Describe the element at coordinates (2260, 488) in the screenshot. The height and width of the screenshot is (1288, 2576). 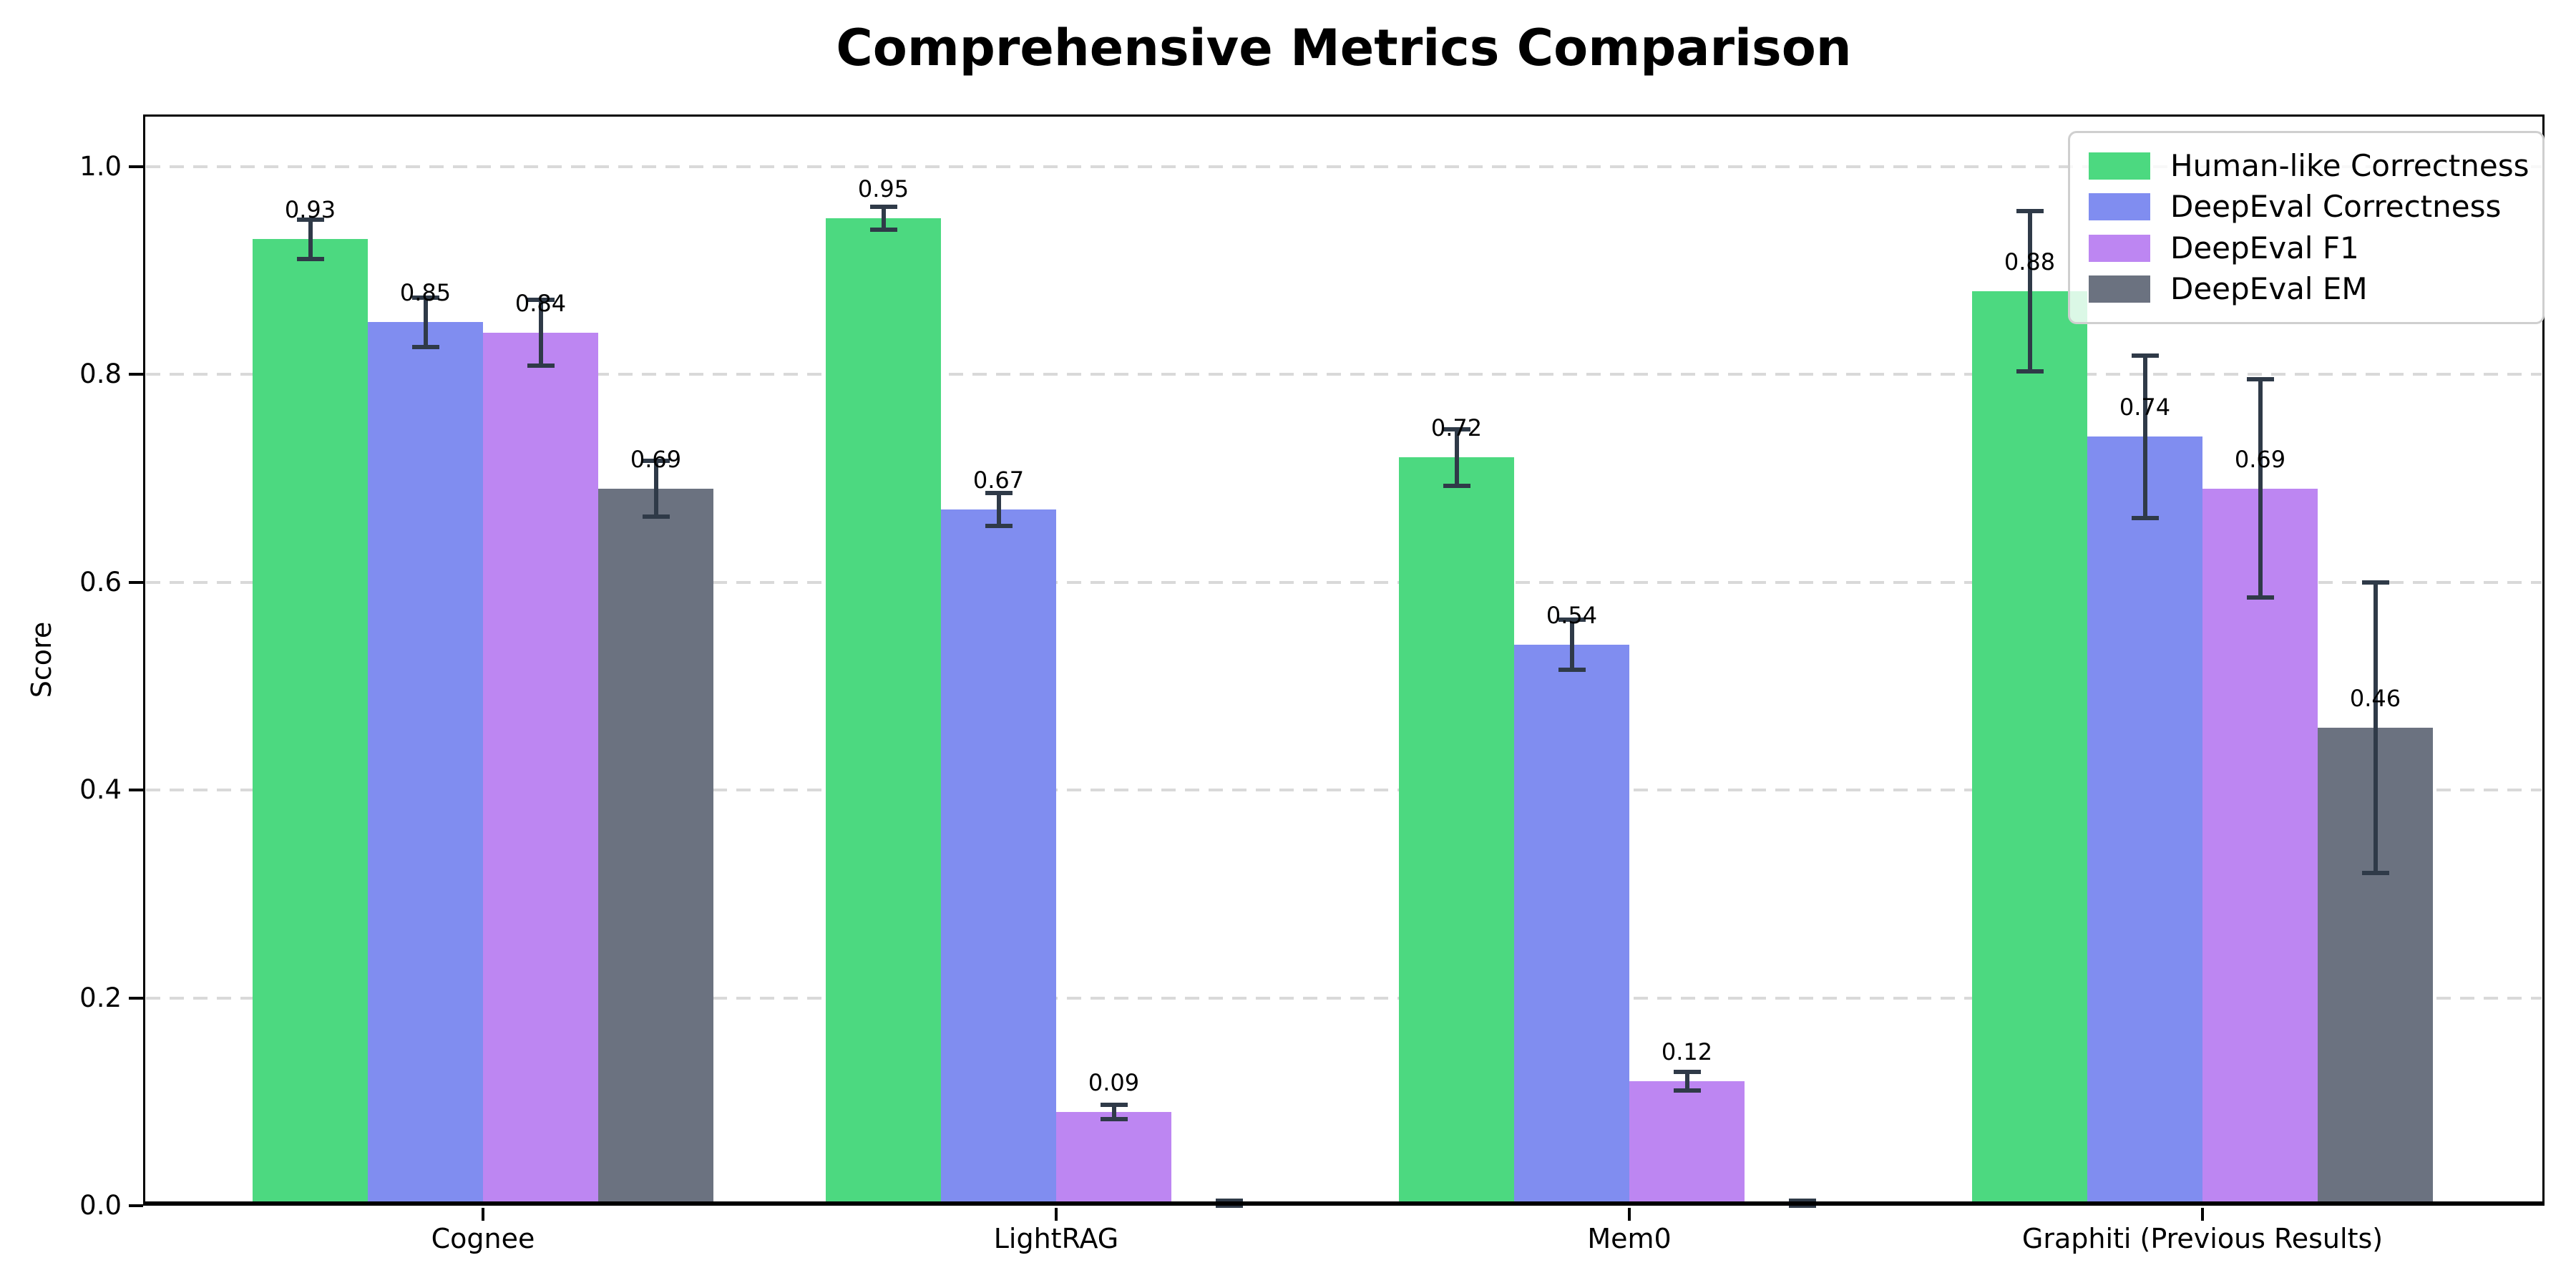
I see `error-bar-graphiti-previous-results-deepeval-f1` at that location.